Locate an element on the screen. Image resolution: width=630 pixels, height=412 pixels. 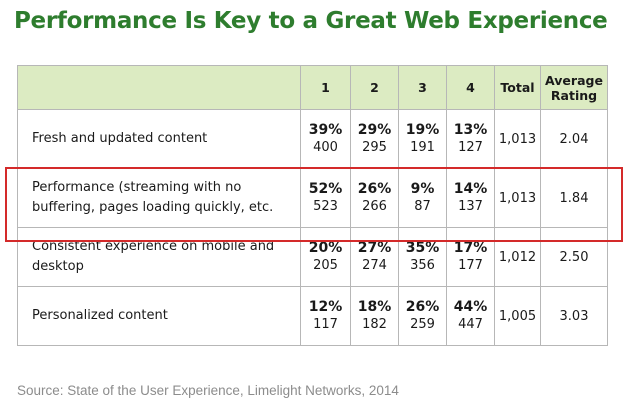
percent-value: 27% is located at coordinates (374, 248).